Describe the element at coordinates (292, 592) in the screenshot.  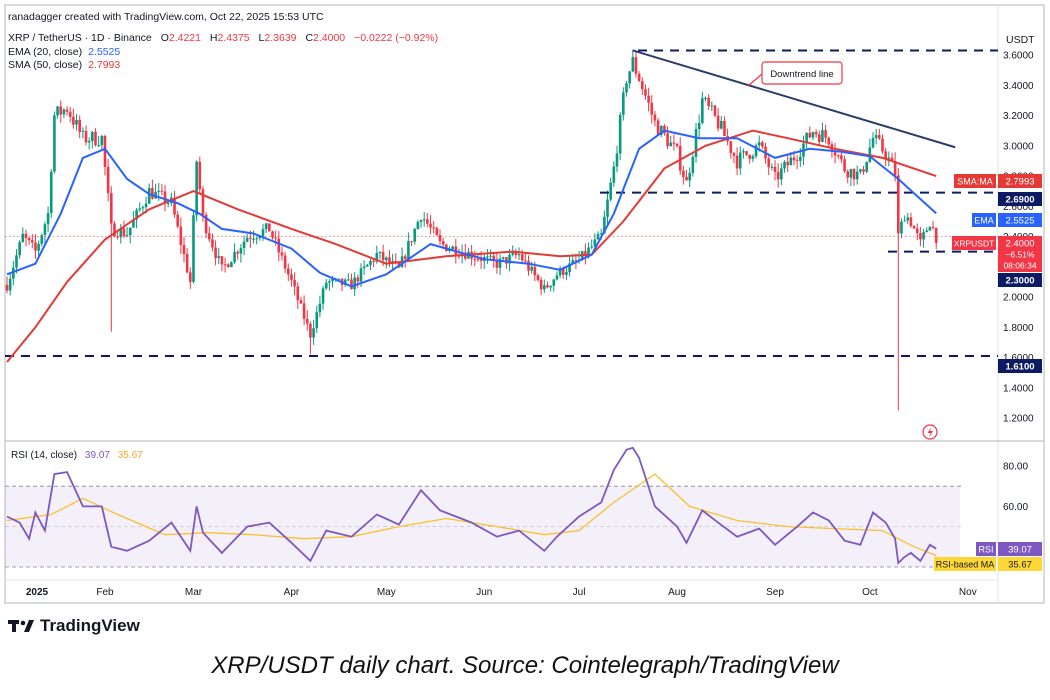
I see `time-tick-label: Apr` at that location.